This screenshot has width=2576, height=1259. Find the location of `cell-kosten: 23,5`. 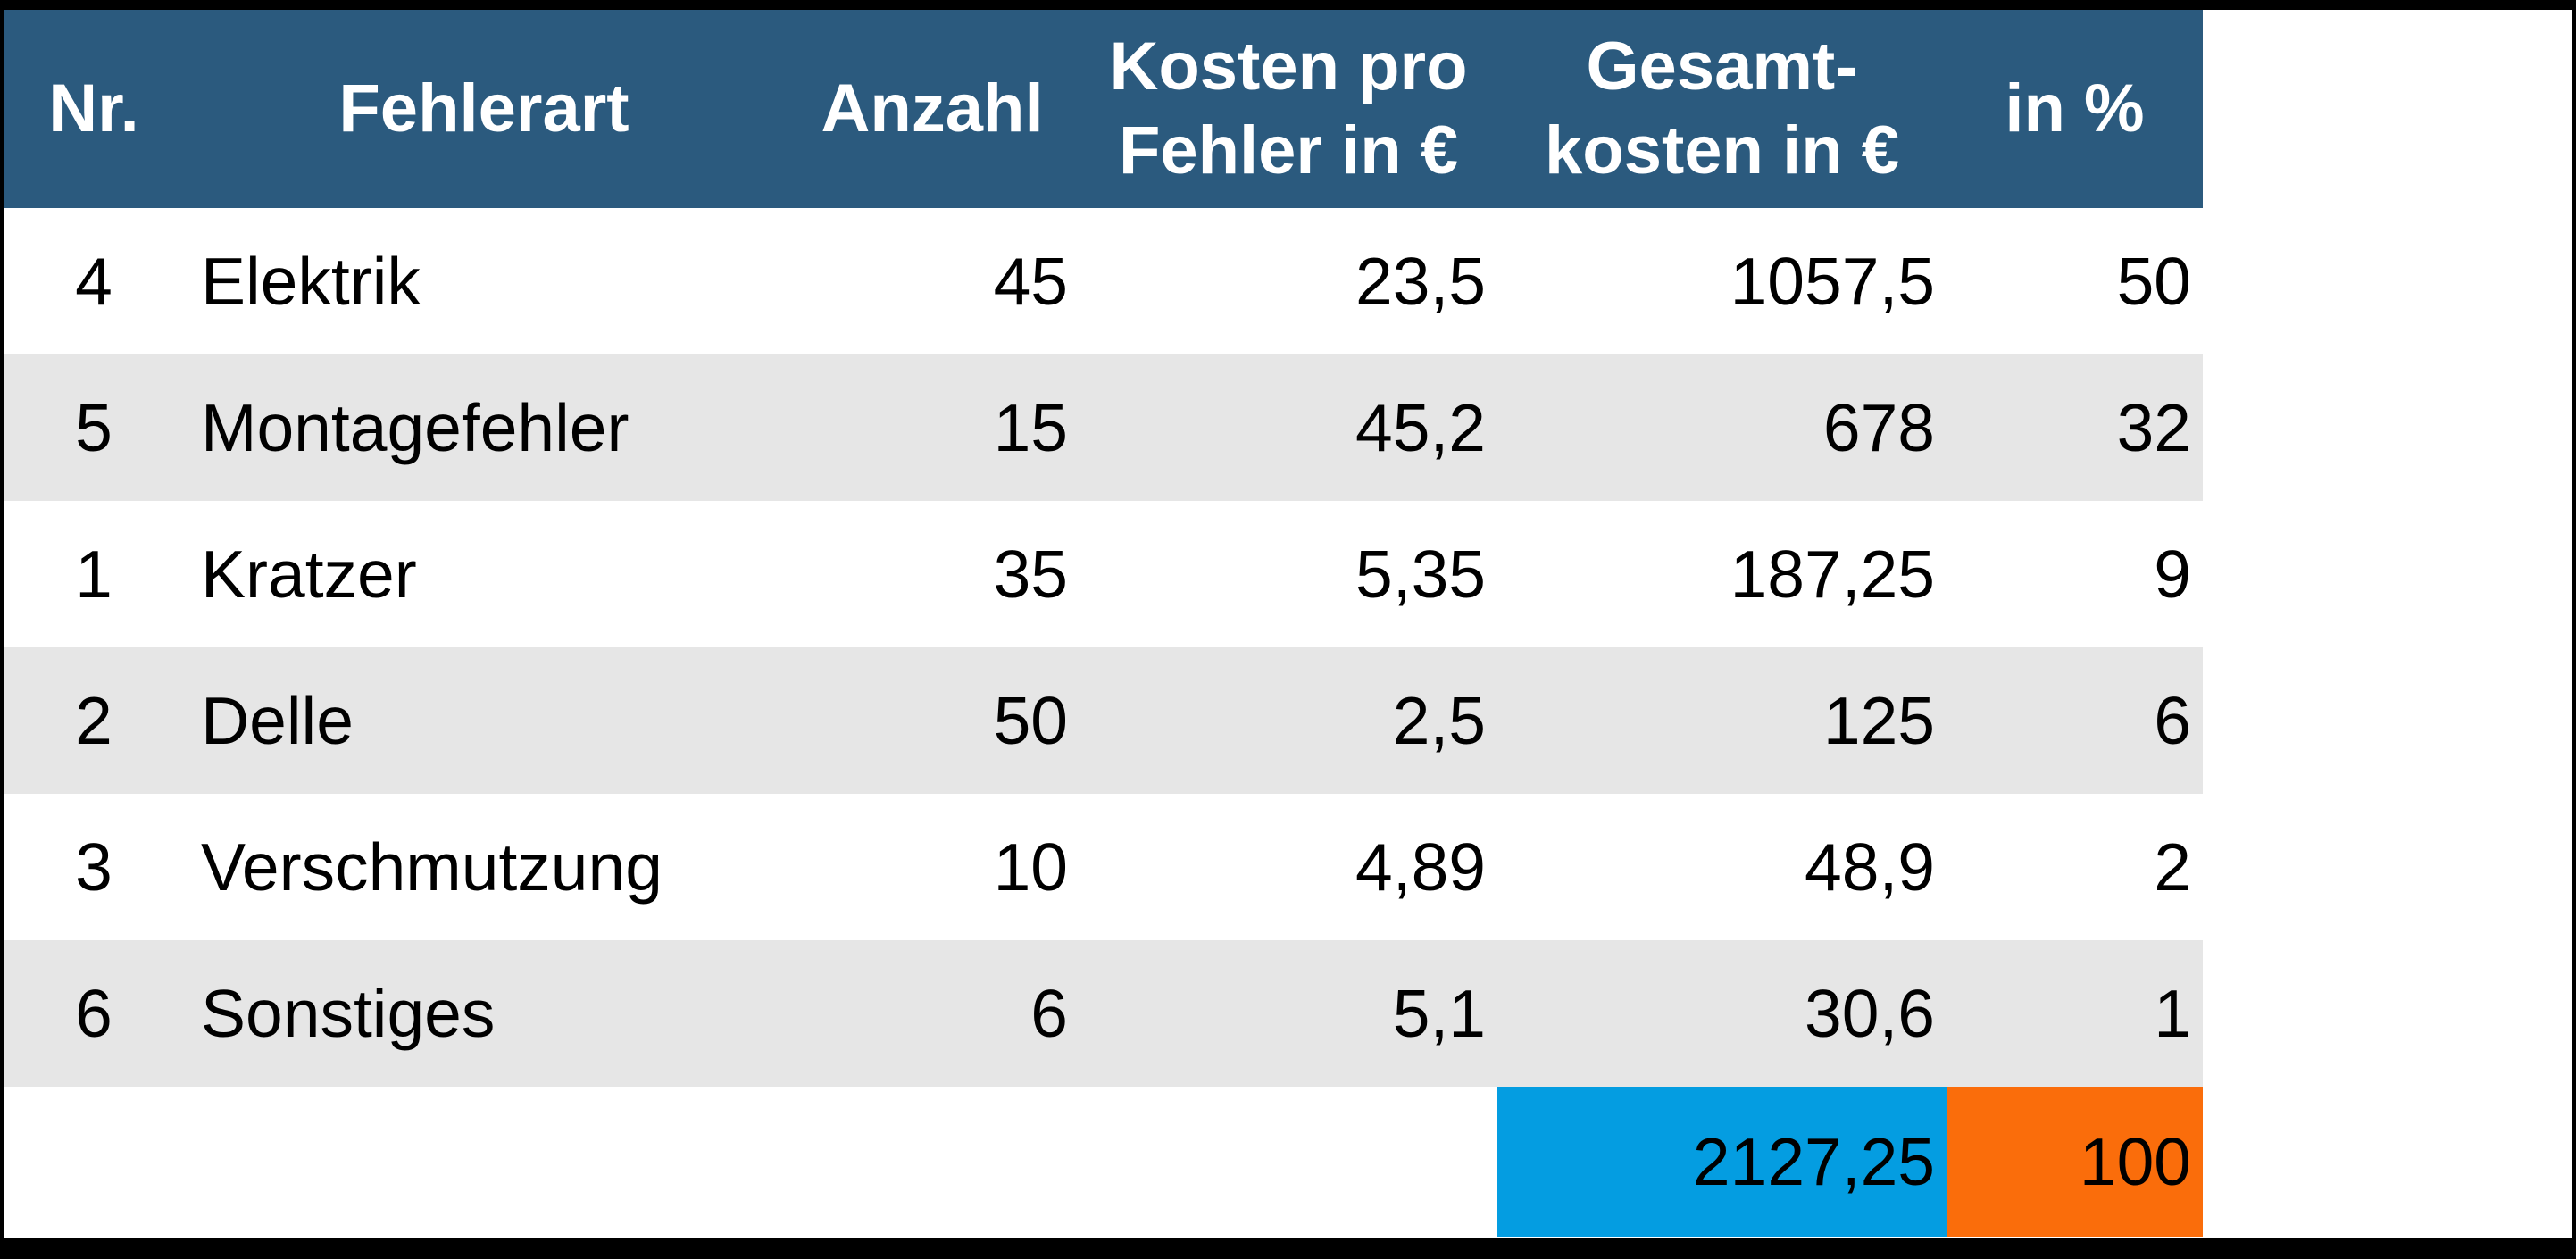

cell-kosten: 23,5 is located at coordinates (1420, 281).